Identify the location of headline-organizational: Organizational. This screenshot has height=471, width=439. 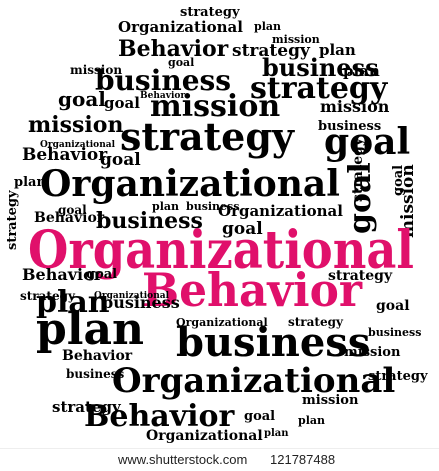
(221, 250).